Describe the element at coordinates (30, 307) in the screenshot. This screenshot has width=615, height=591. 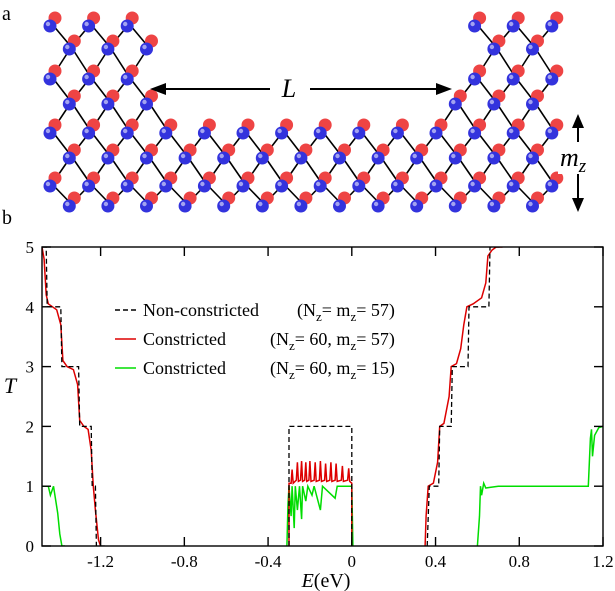
I see `y-tick-label: 4` at that location.